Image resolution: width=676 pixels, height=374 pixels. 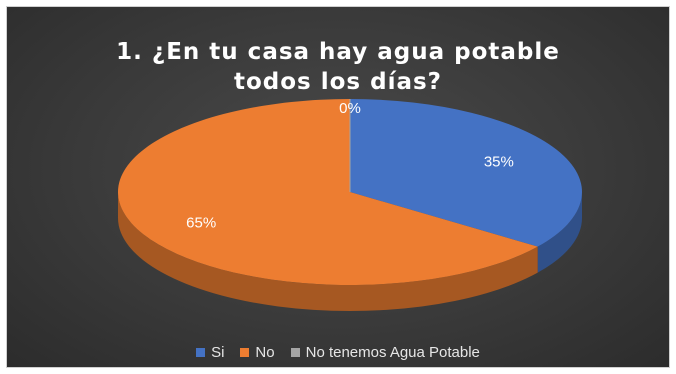 What do you see at coordinates (201, 352) in the screenshot?
I see `legend-swatch-si` at bounding box center [201, 352].